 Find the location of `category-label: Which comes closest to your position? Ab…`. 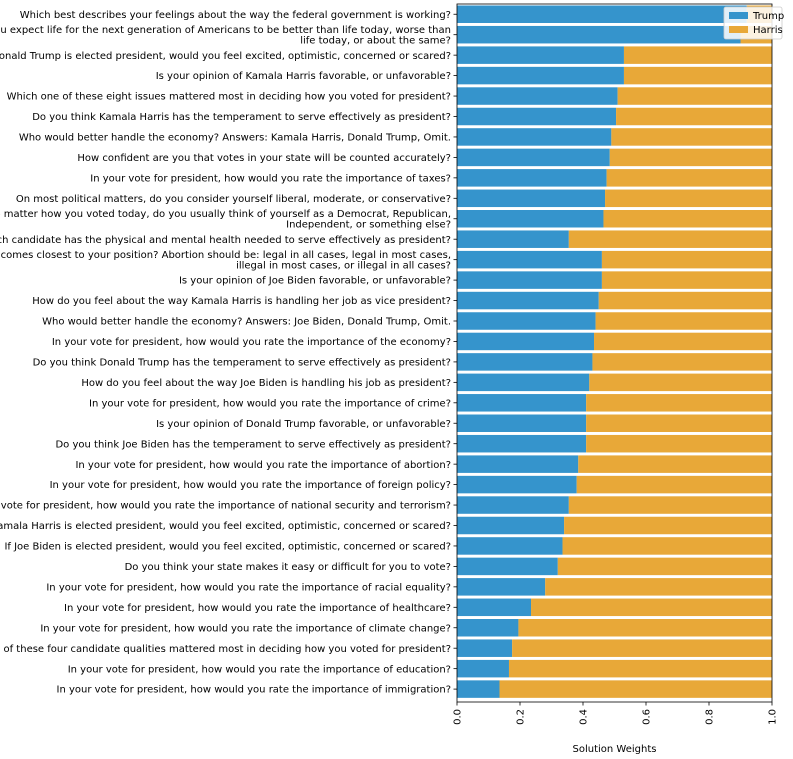

category-label: Which comes closest to your position? Ab… is located at coordinates (225, 260).